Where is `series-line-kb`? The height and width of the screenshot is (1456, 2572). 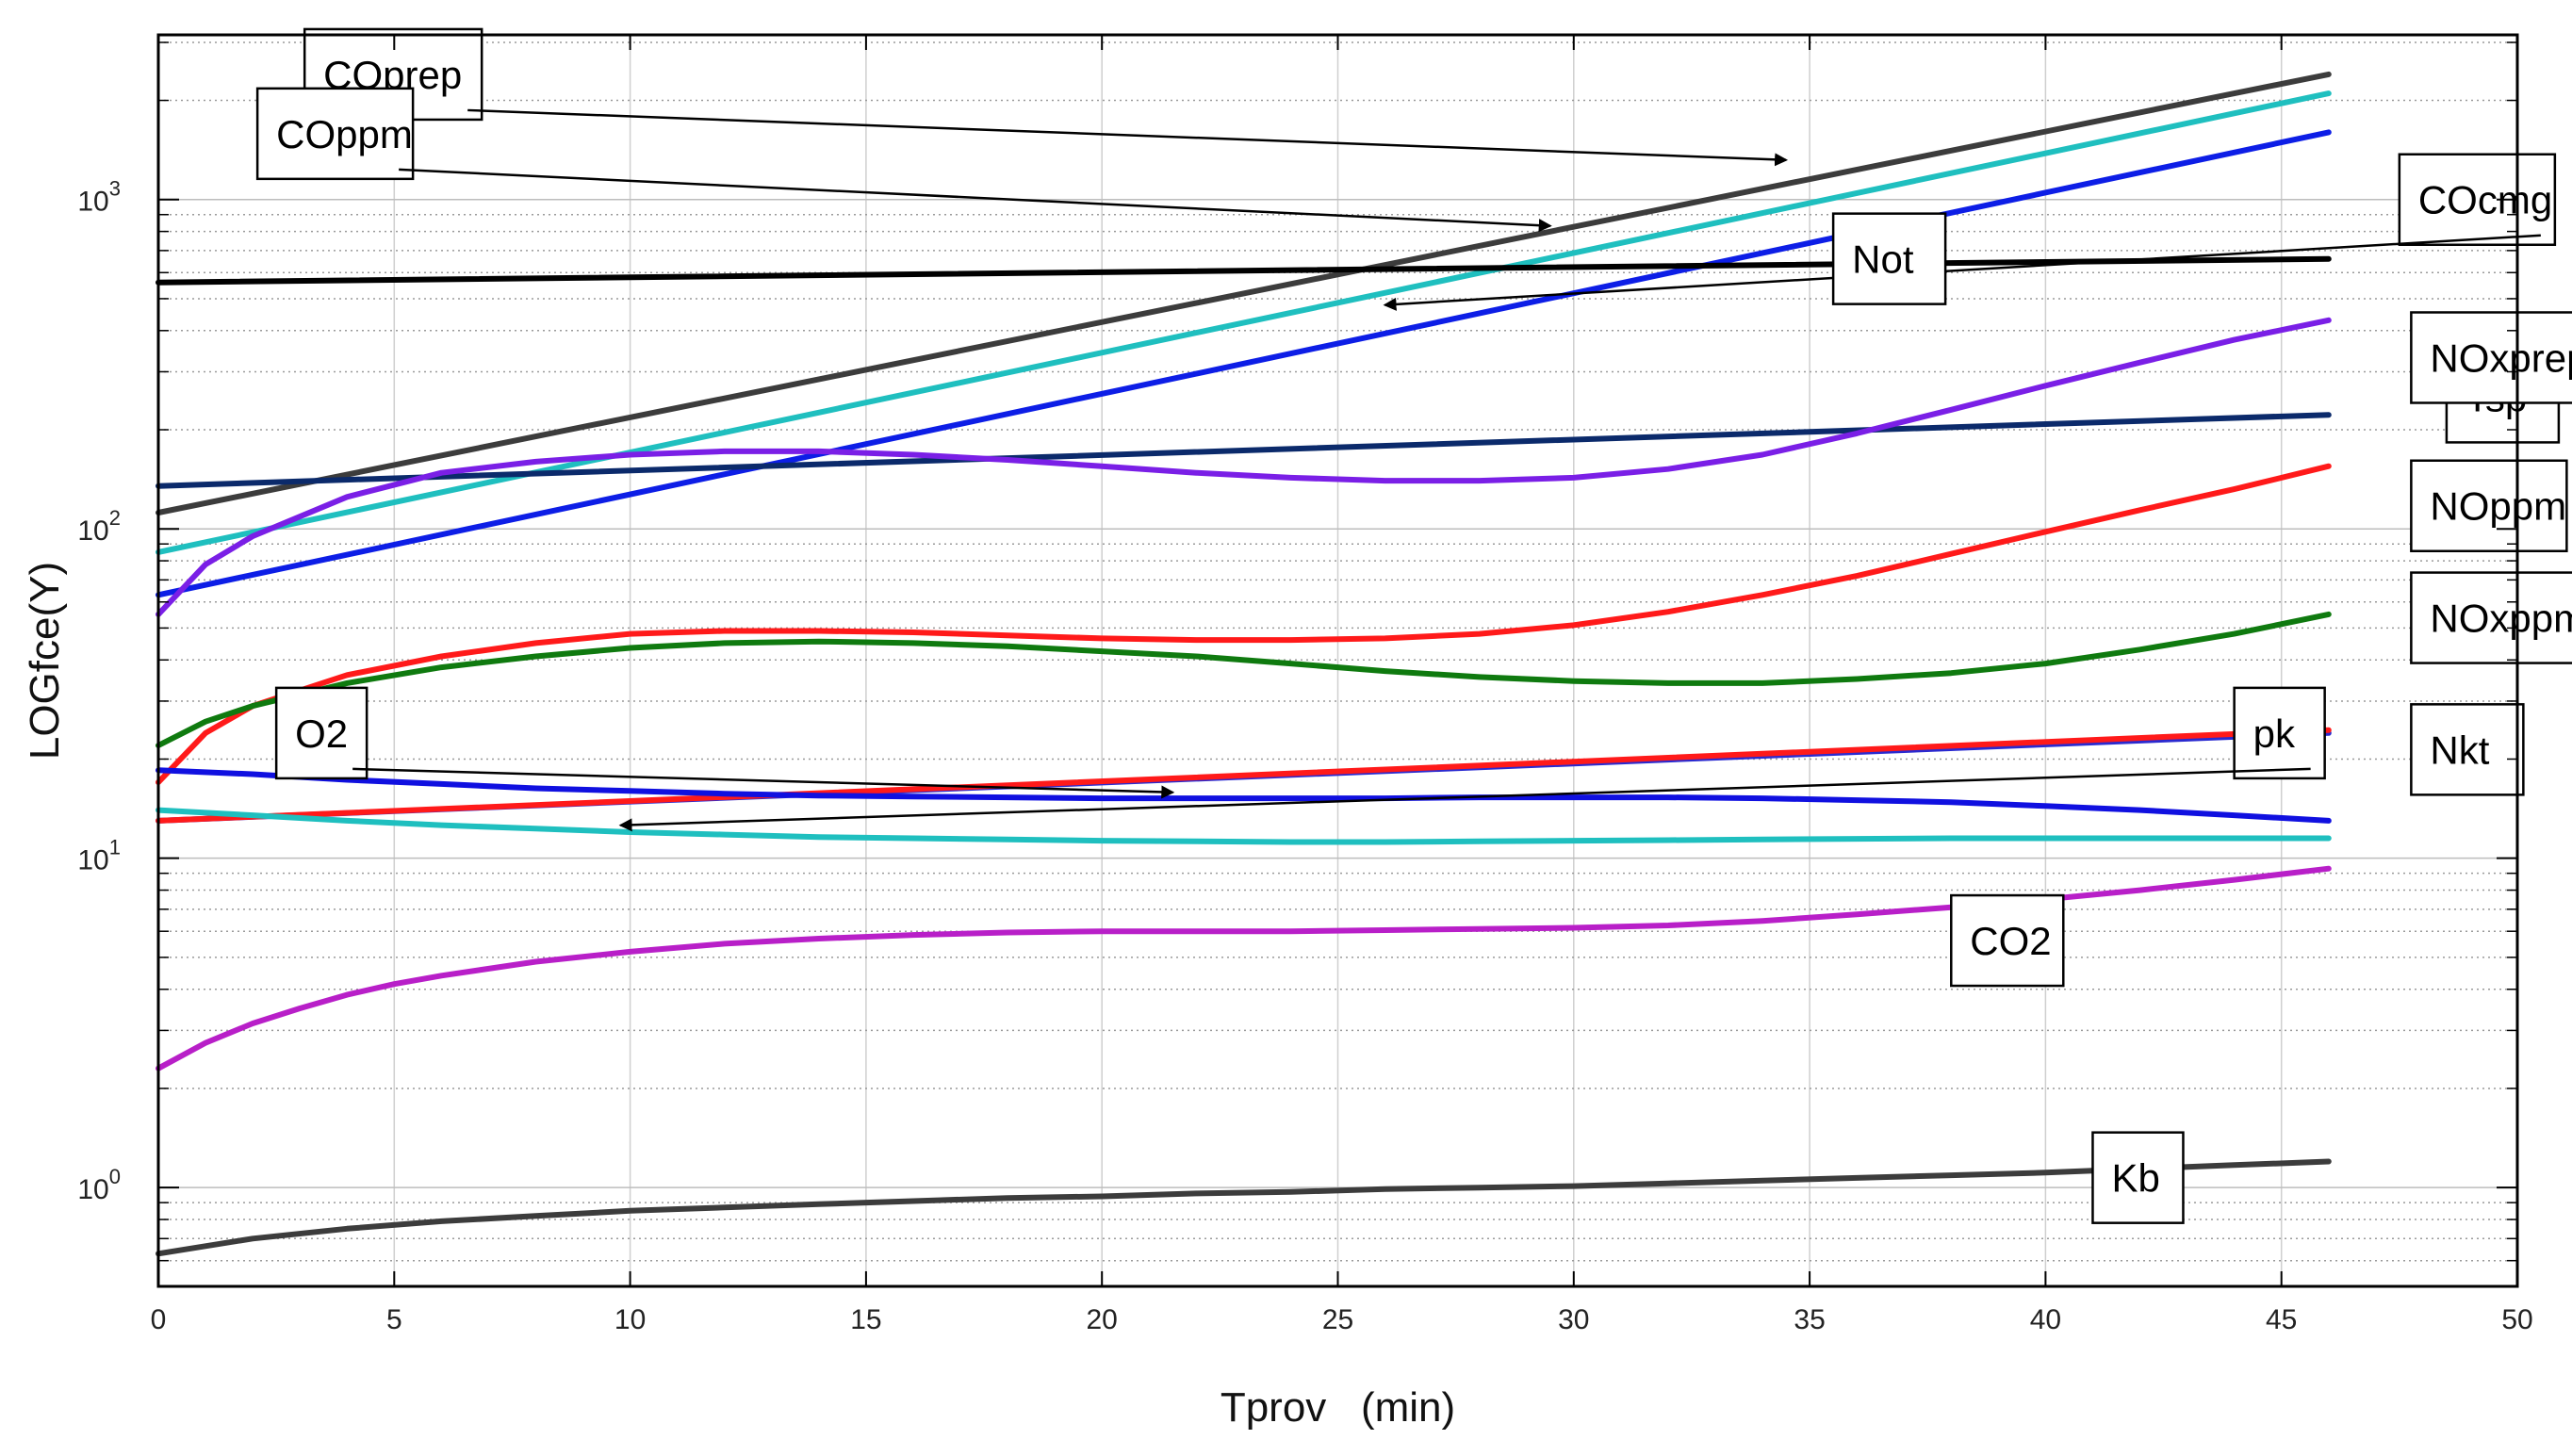
series-line-kb is located at coordinates (1244, 1207).